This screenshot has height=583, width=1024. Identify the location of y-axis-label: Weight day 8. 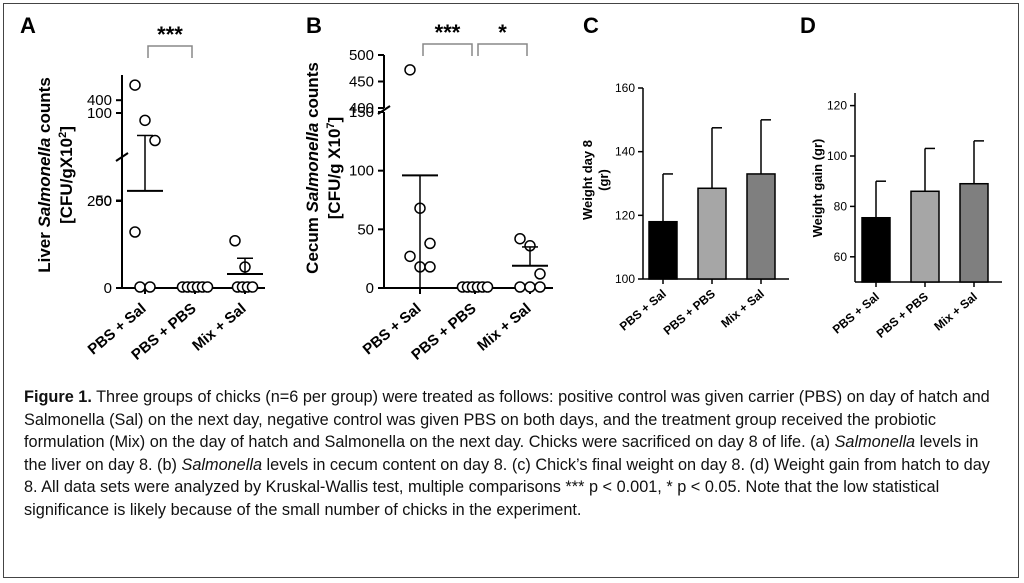
(587, 180).